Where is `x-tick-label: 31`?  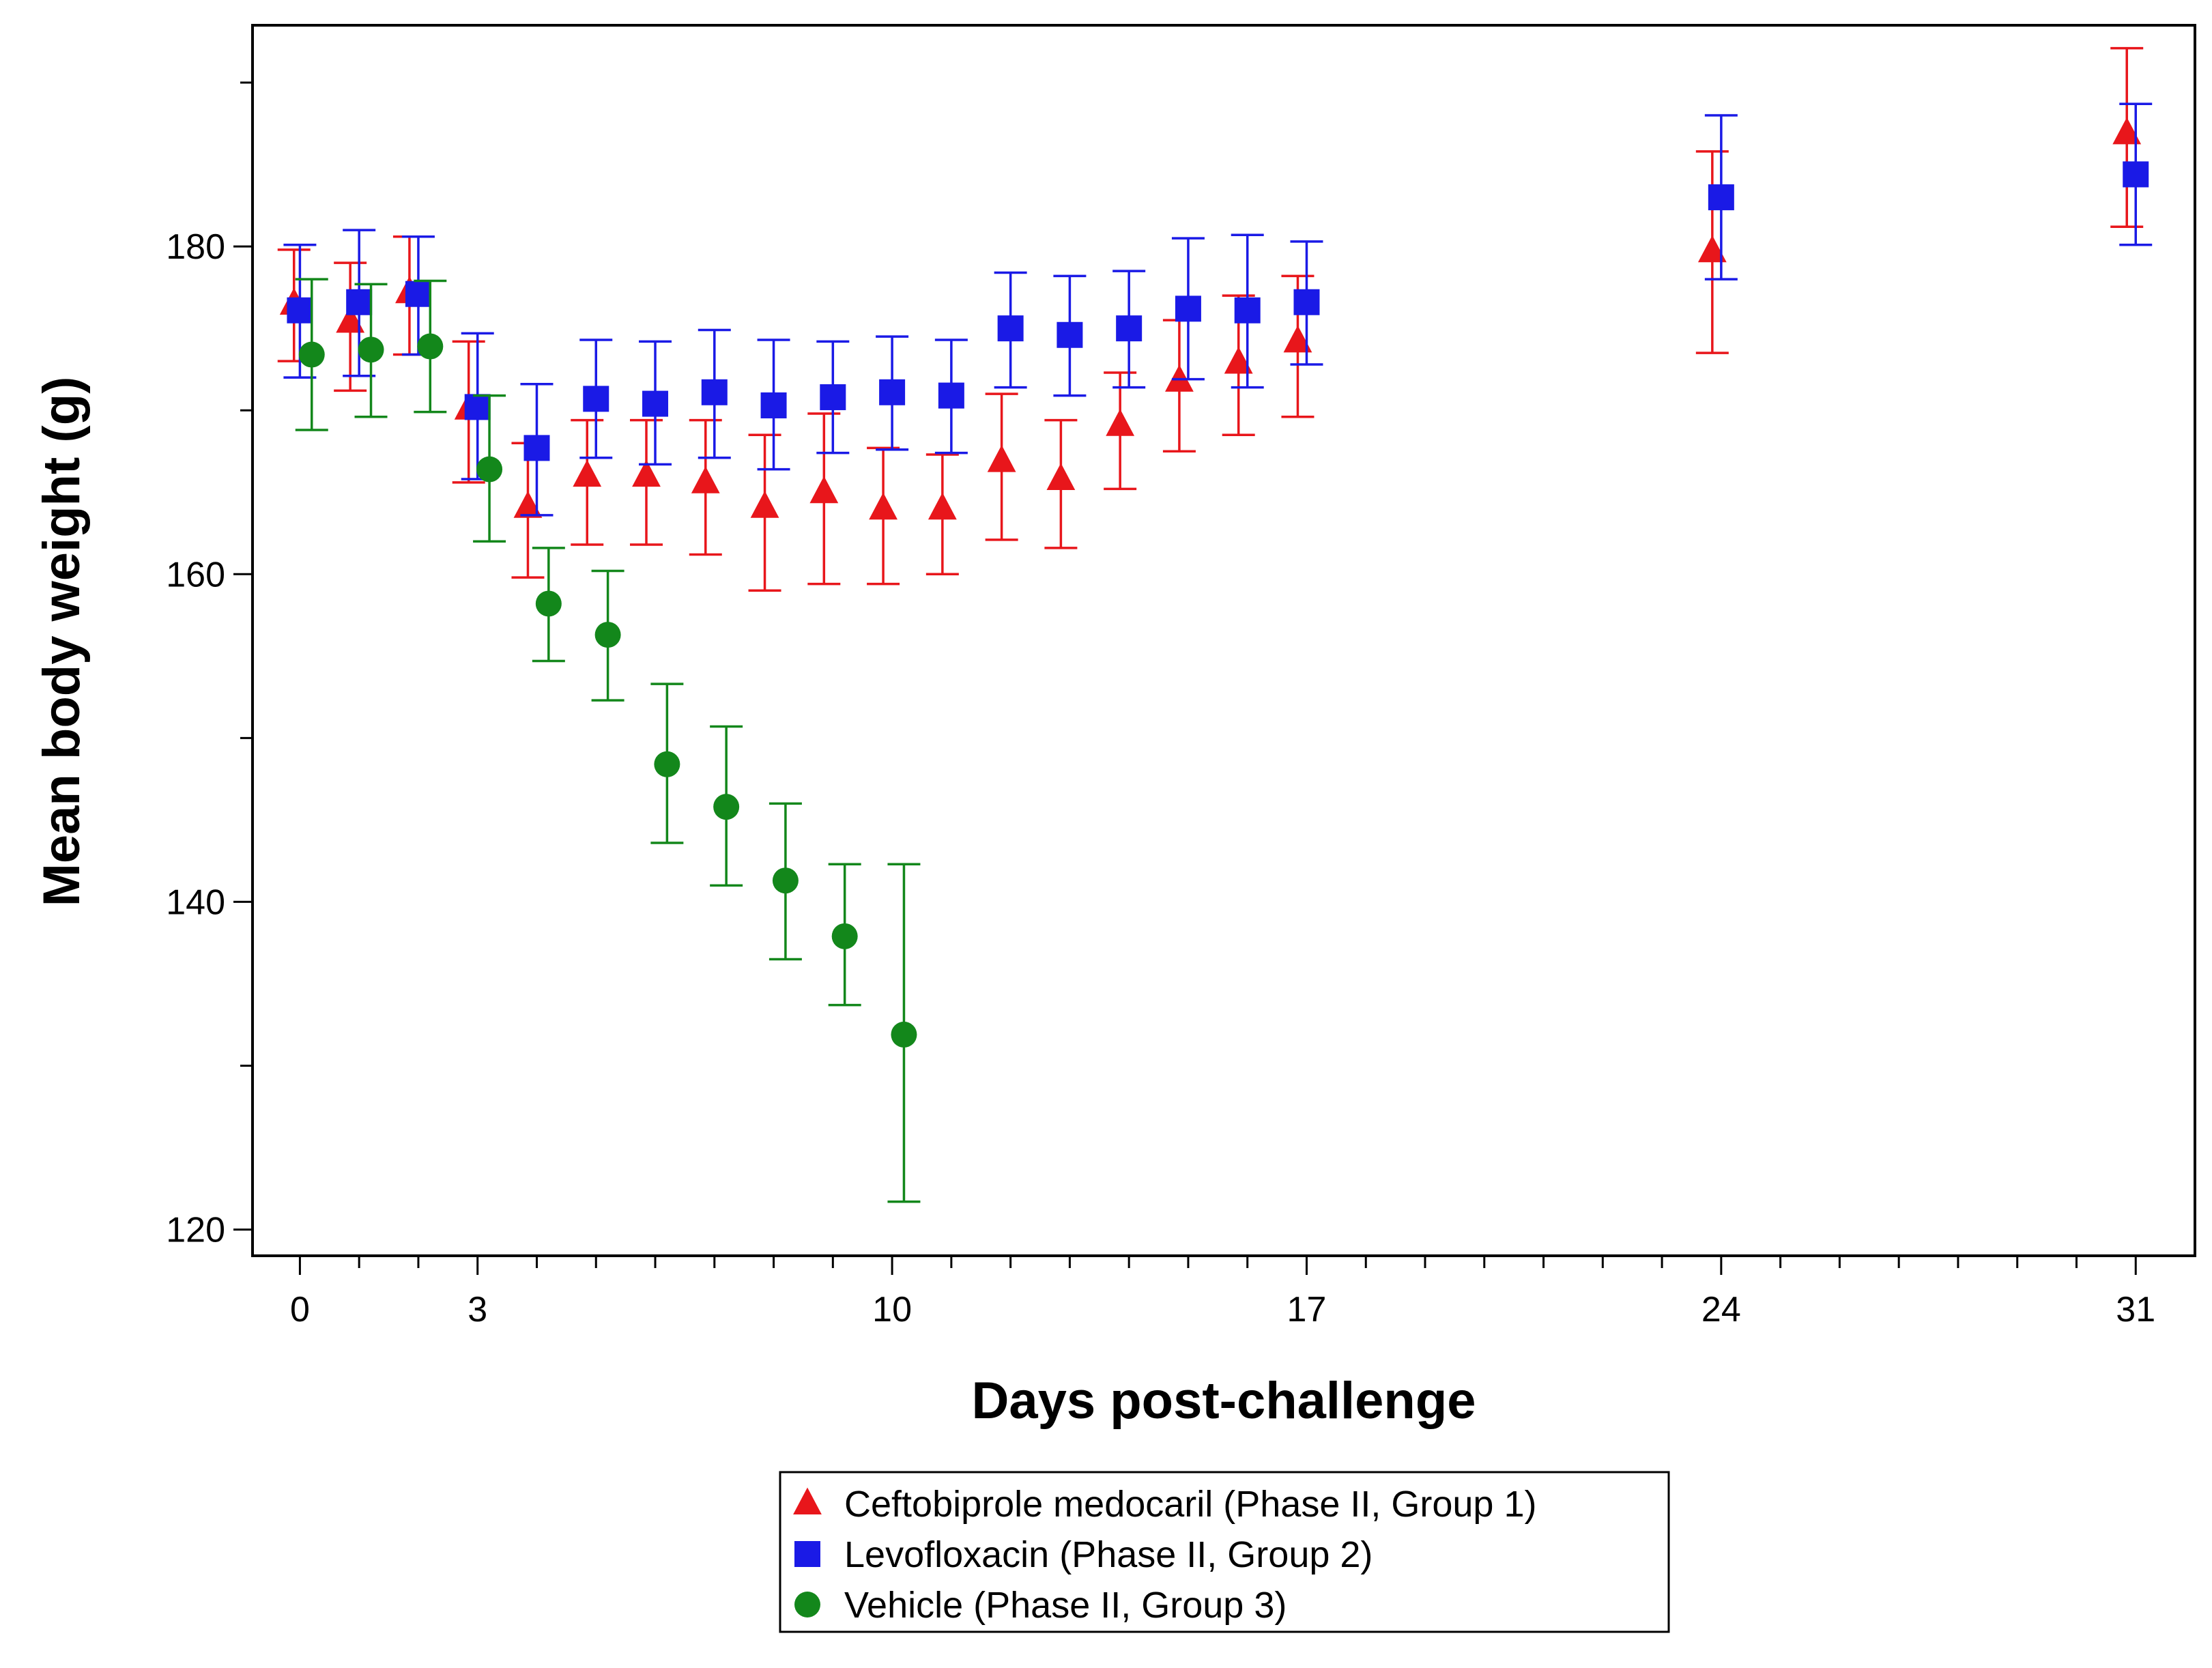
x-tick-label: 31 is located at coordinates (2135, 1309).